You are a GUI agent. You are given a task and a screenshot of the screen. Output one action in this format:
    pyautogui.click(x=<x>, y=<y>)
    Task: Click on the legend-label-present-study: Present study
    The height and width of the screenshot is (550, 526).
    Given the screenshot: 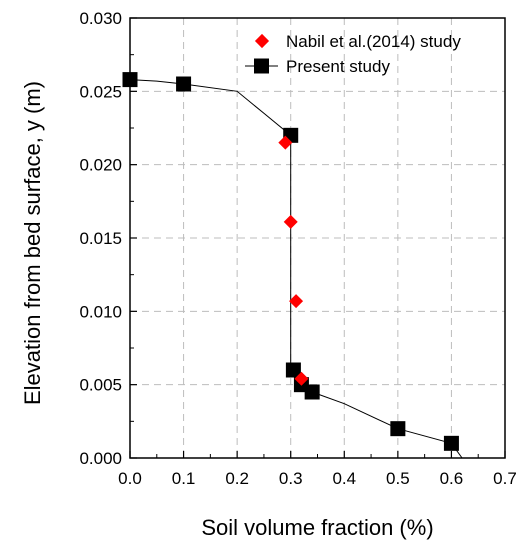 What is the action you would take?
    pyautogui.click(x=338, y=66)
    